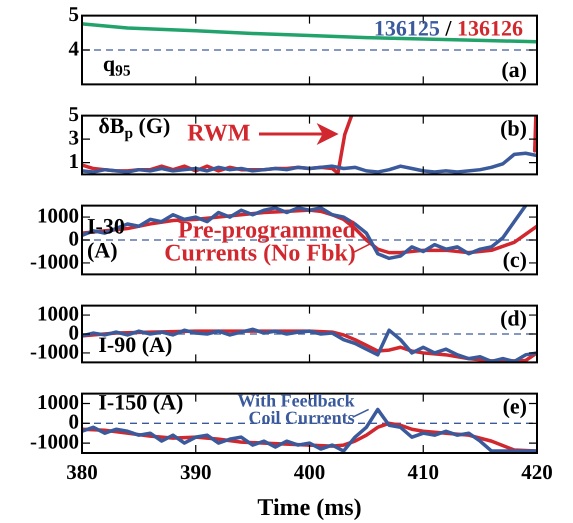 The image size is (573, 523). What do you see at coordinates (58, 215) in the screenshot?
I see `y-tick-label: 1000` at bounding box center [58, 215].